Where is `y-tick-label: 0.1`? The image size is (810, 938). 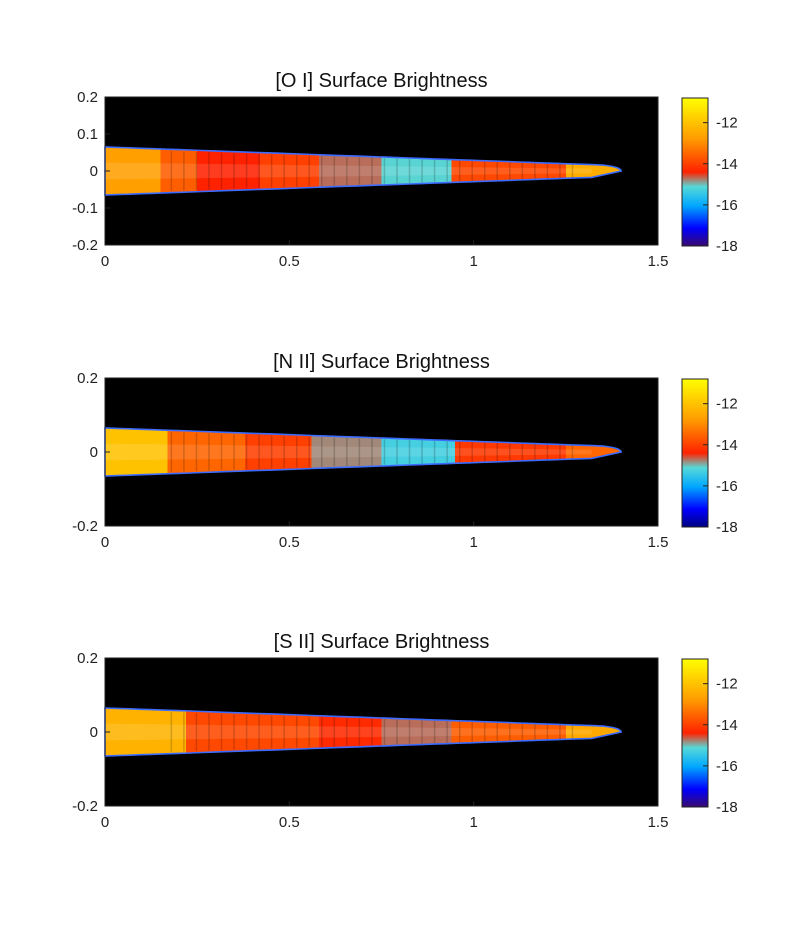 y-tick-label: 0.1 is located at coordinates (87, 134).